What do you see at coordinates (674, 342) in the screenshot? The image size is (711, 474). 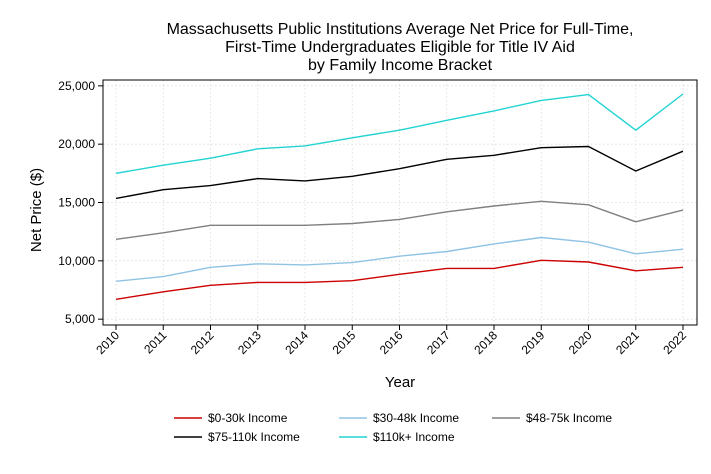 I see `x-tick-label: 2022` at bounding box center [674, 342].